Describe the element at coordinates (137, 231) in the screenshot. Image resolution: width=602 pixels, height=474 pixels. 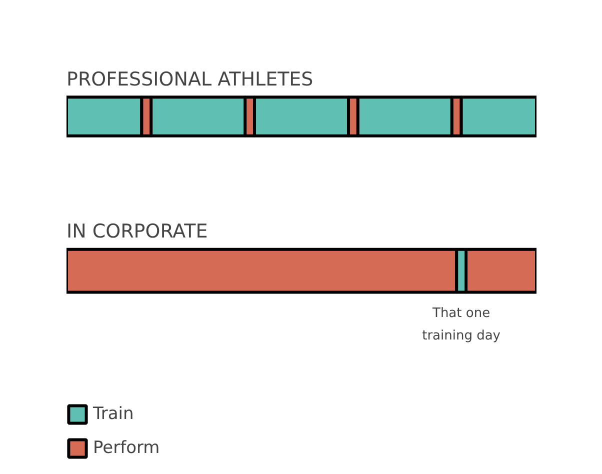
I see `chart-title: IN CORPORATE` at that location.